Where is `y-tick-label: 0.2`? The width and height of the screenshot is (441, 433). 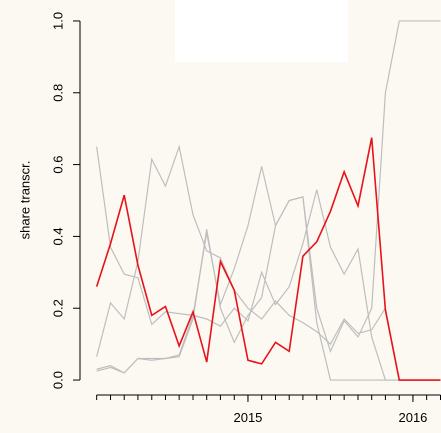
y-tick-label: 0.2 is located at coordinates (57, 308).